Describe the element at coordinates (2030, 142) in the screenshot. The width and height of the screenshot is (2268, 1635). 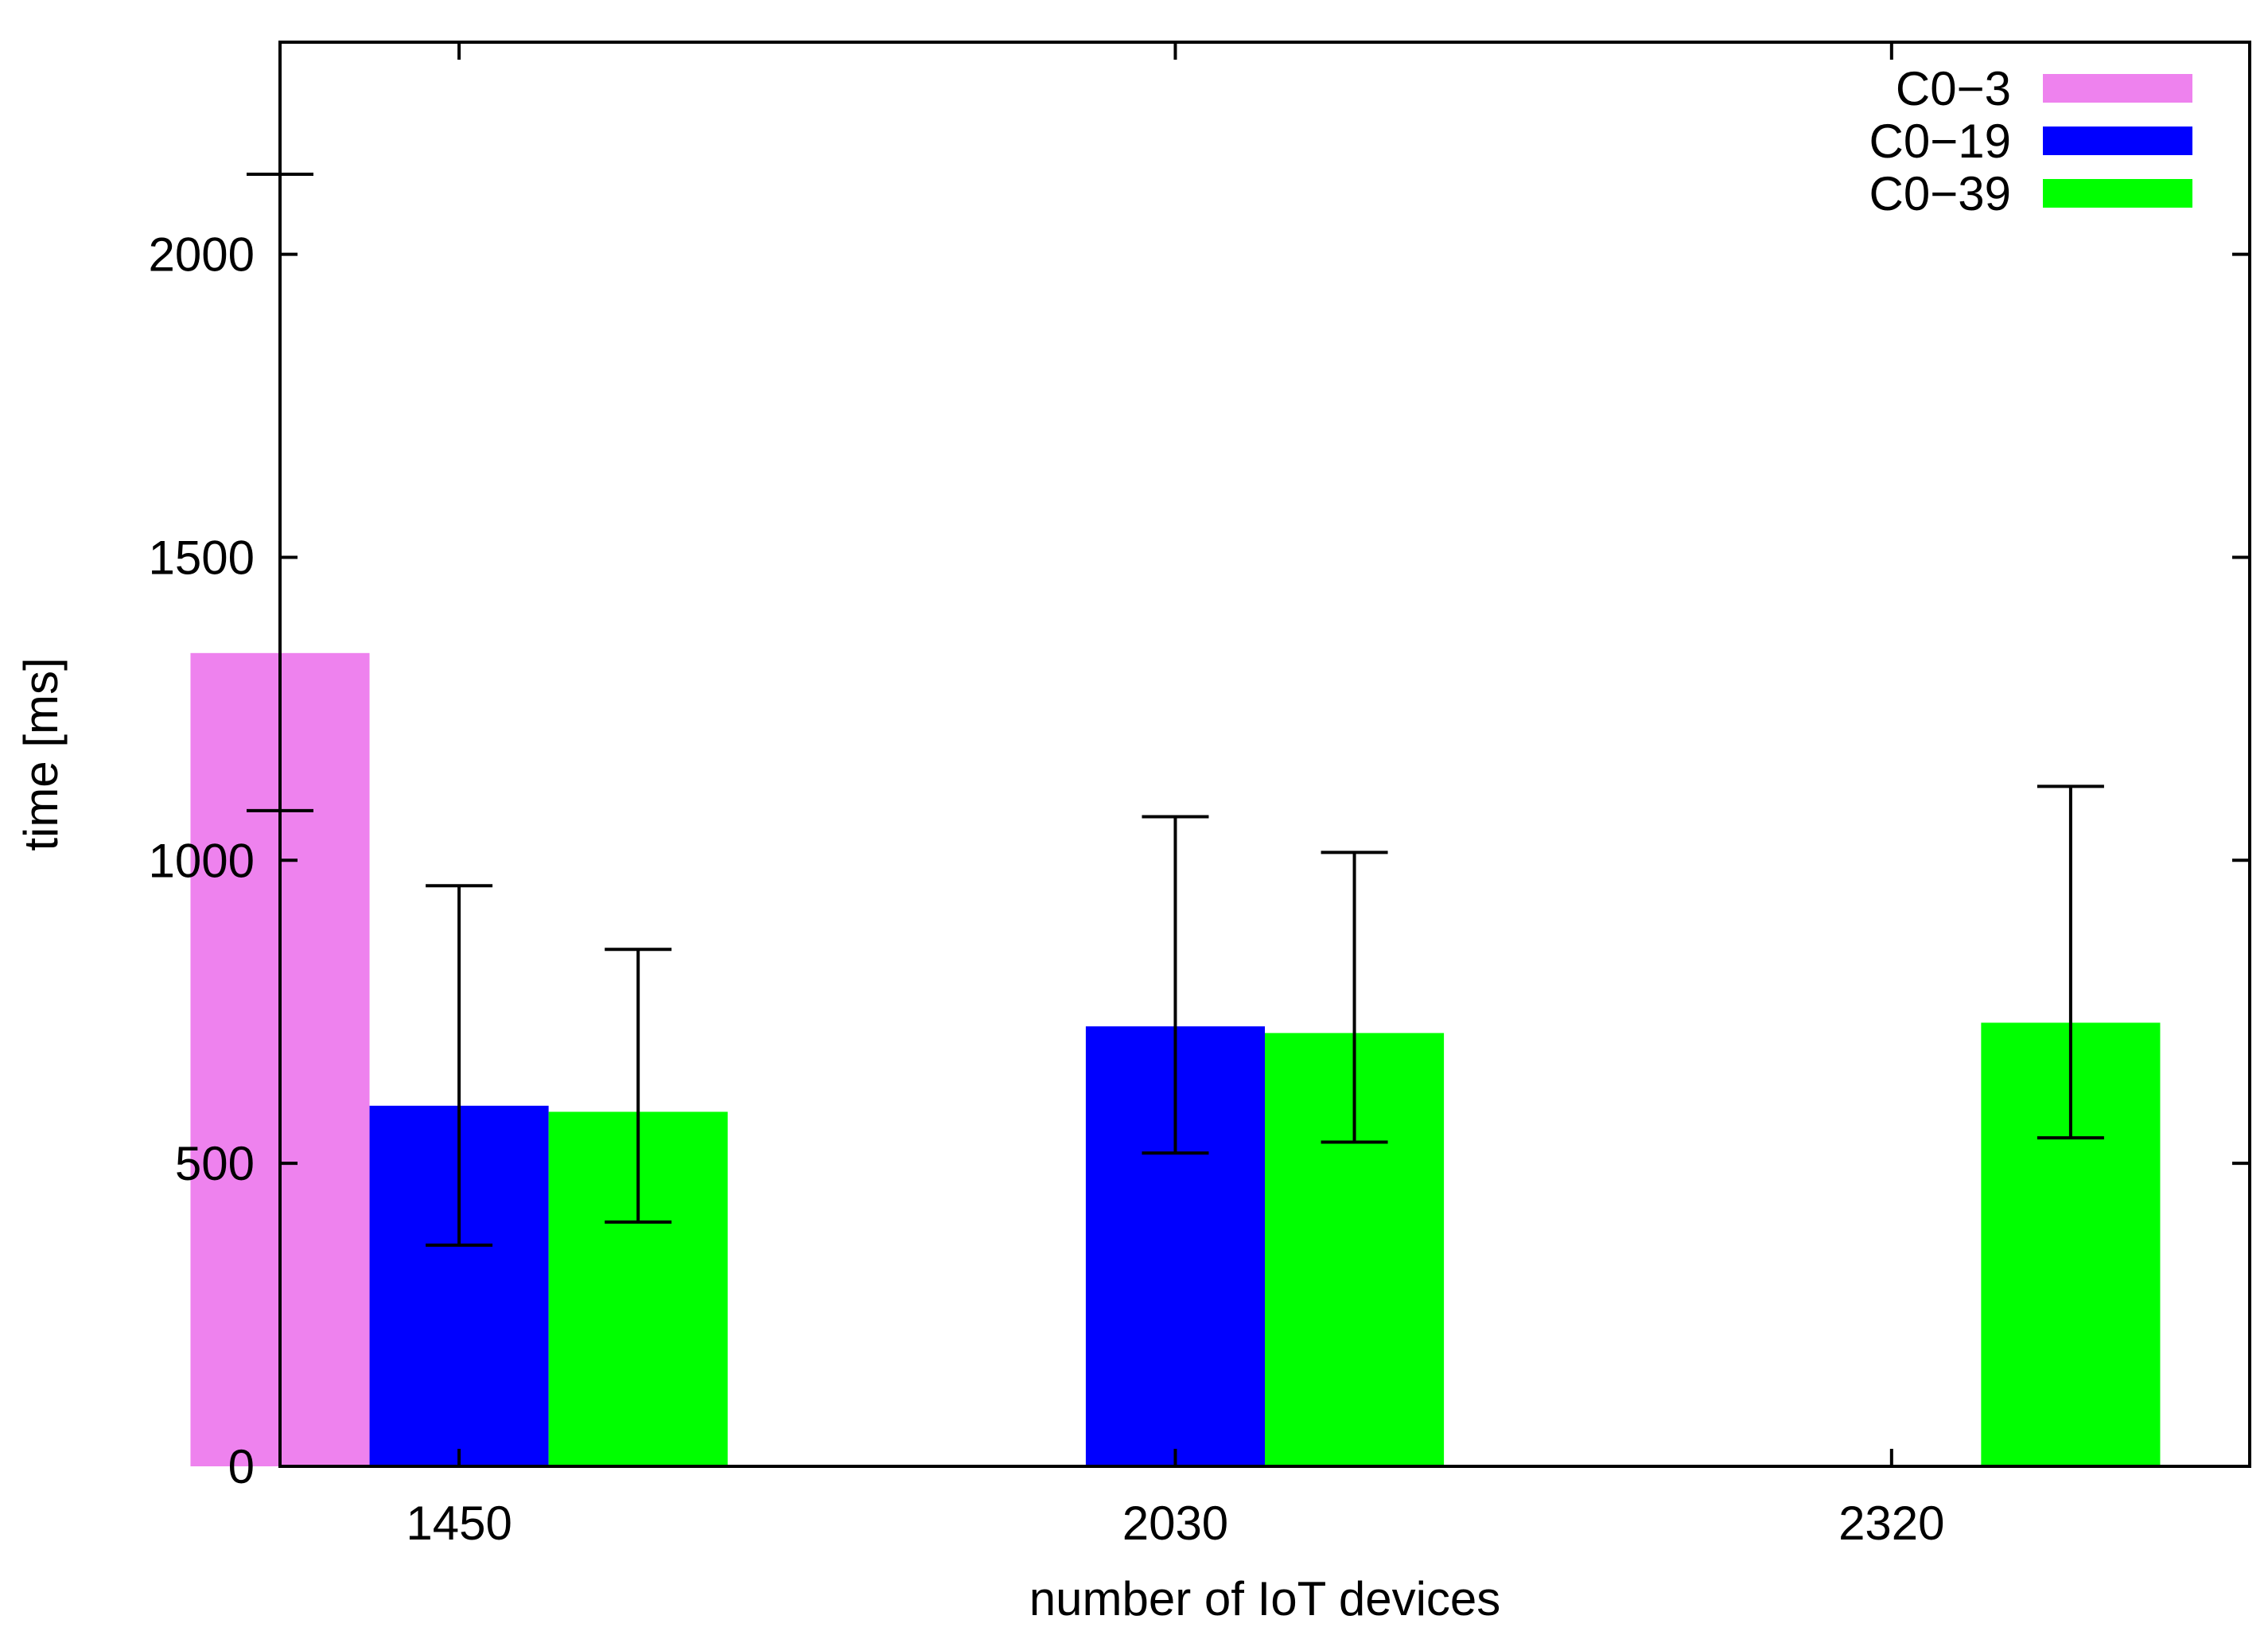
I see `legend-item-1: C0−19` at that location.